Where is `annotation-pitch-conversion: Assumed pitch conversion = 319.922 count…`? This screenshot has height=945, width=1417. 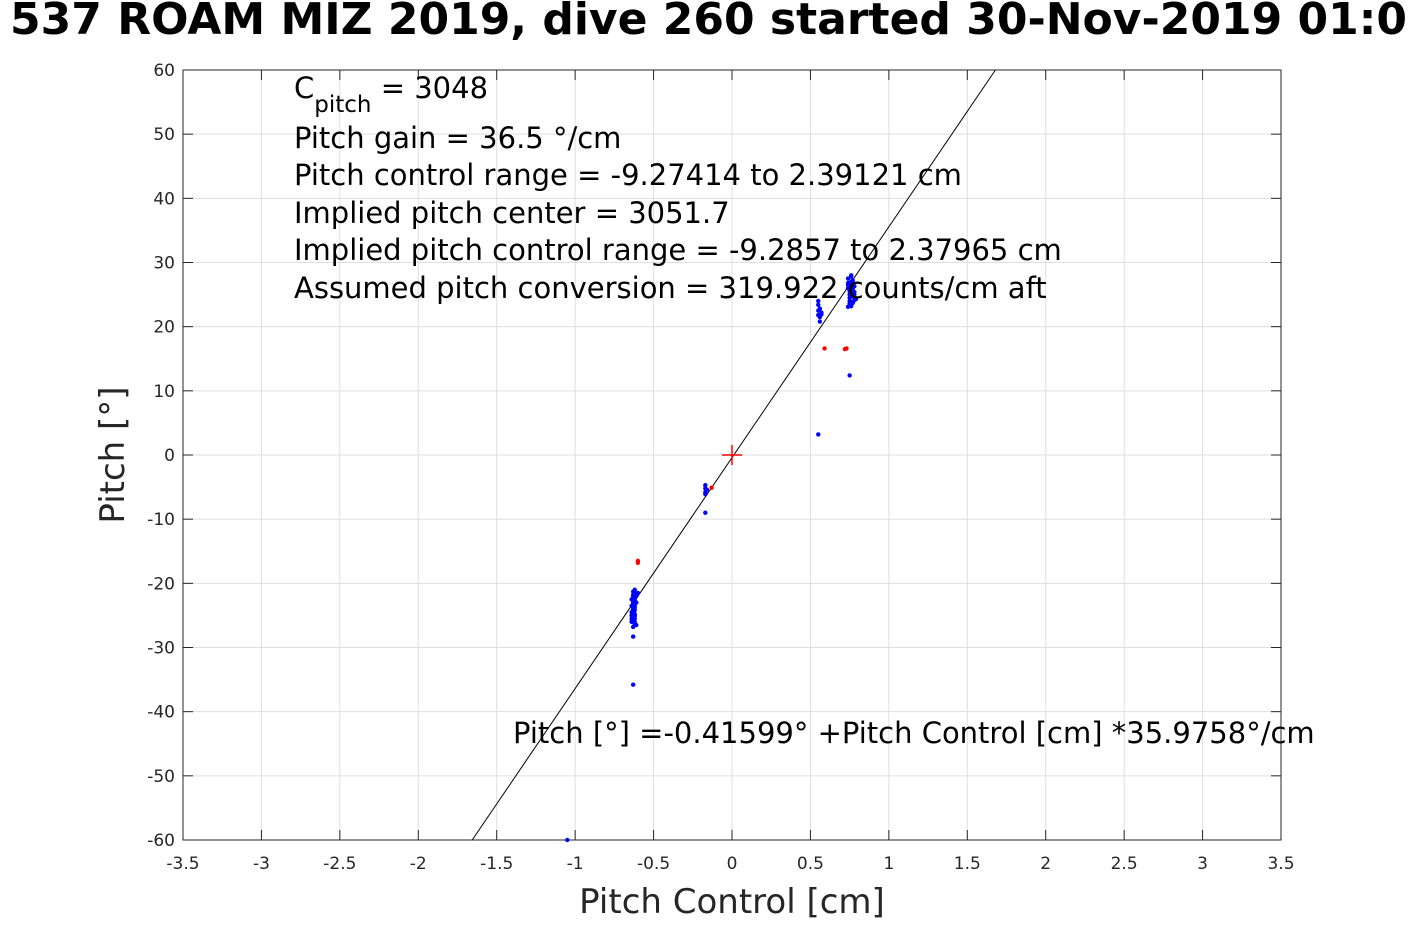
annotation-pitch-conversion: Assumed pitch conversion = 319.922 count… is located at coordinates (670, 288).